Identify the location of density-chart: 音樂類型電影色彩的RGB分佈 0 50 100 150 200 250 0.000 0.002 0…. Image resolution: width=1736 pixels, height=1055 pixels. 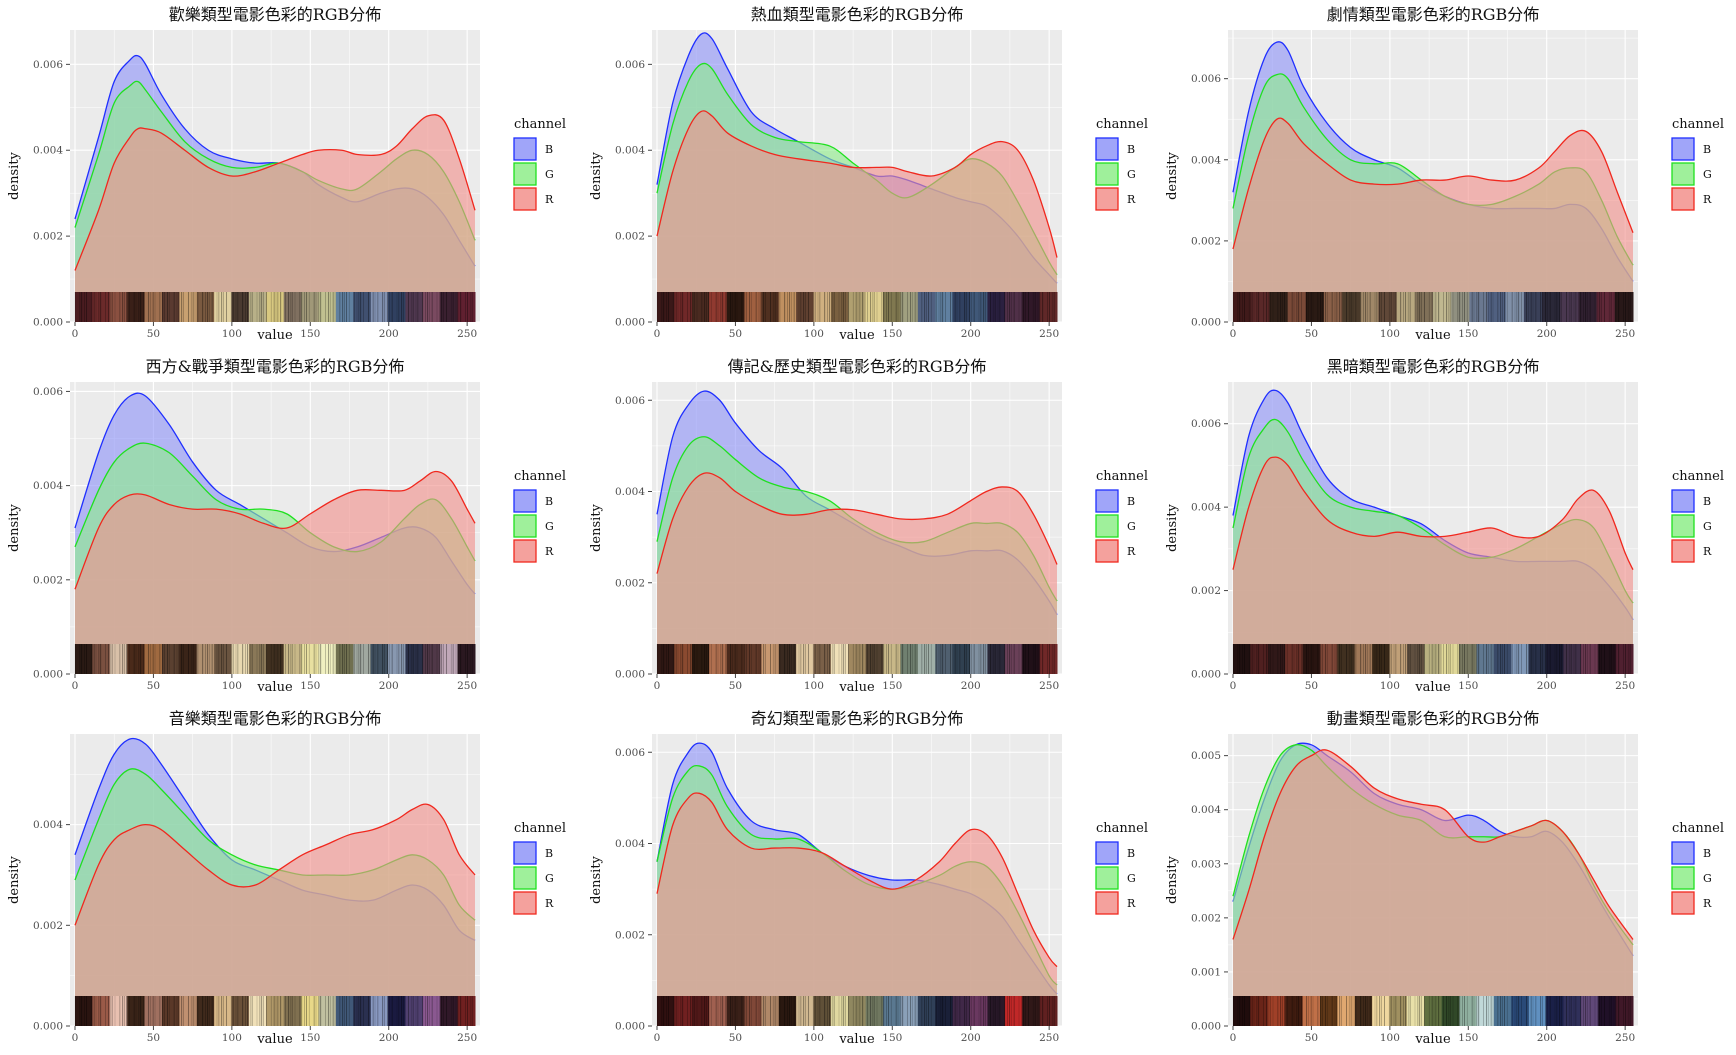
(286, 878).